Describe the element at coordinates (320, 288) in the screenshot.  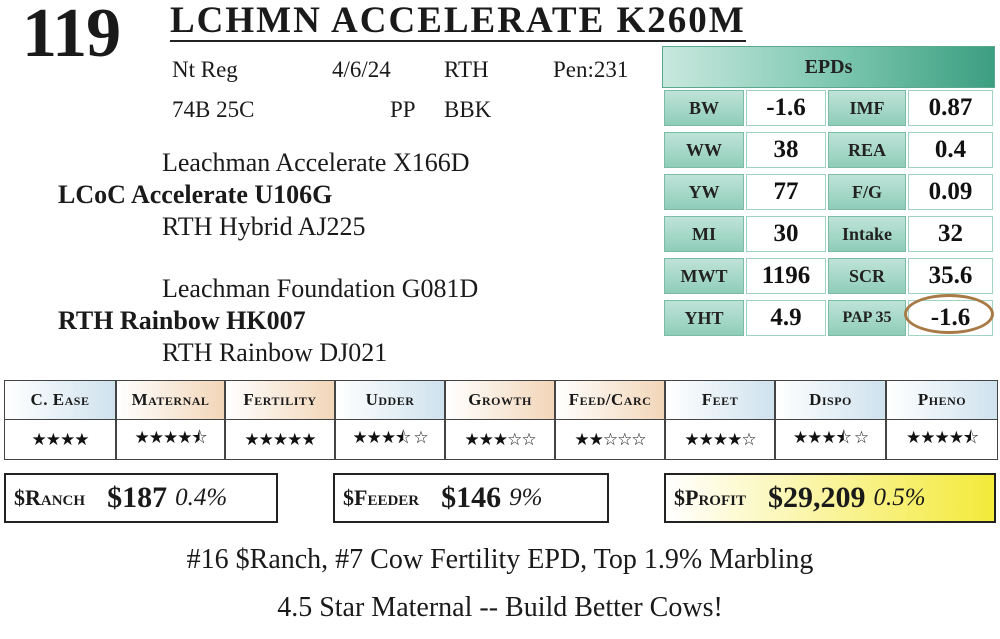
I see `pedigree-dam-sire: Leachman Foundation G081D` at that location.